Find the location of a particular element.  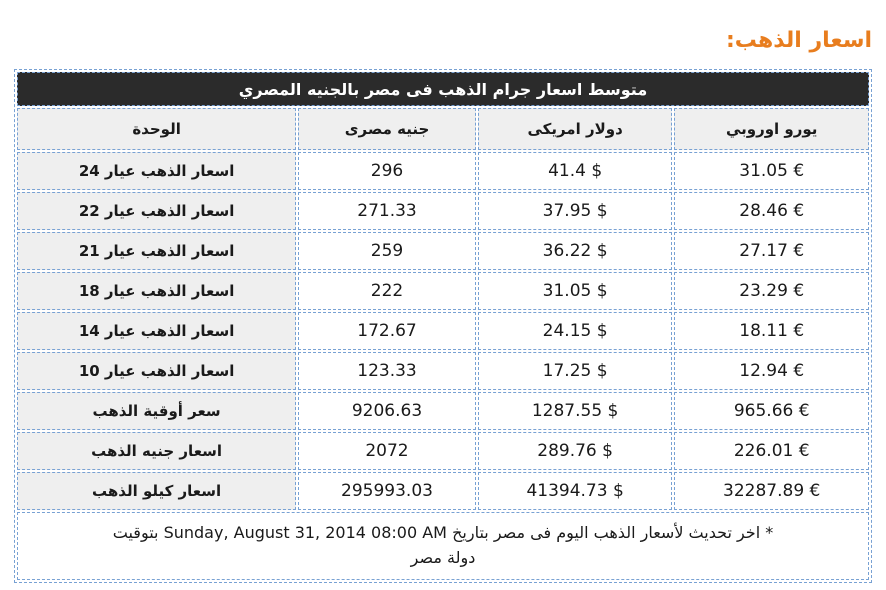

egp-value: 295993.03 is located at coordinates (387, 491).